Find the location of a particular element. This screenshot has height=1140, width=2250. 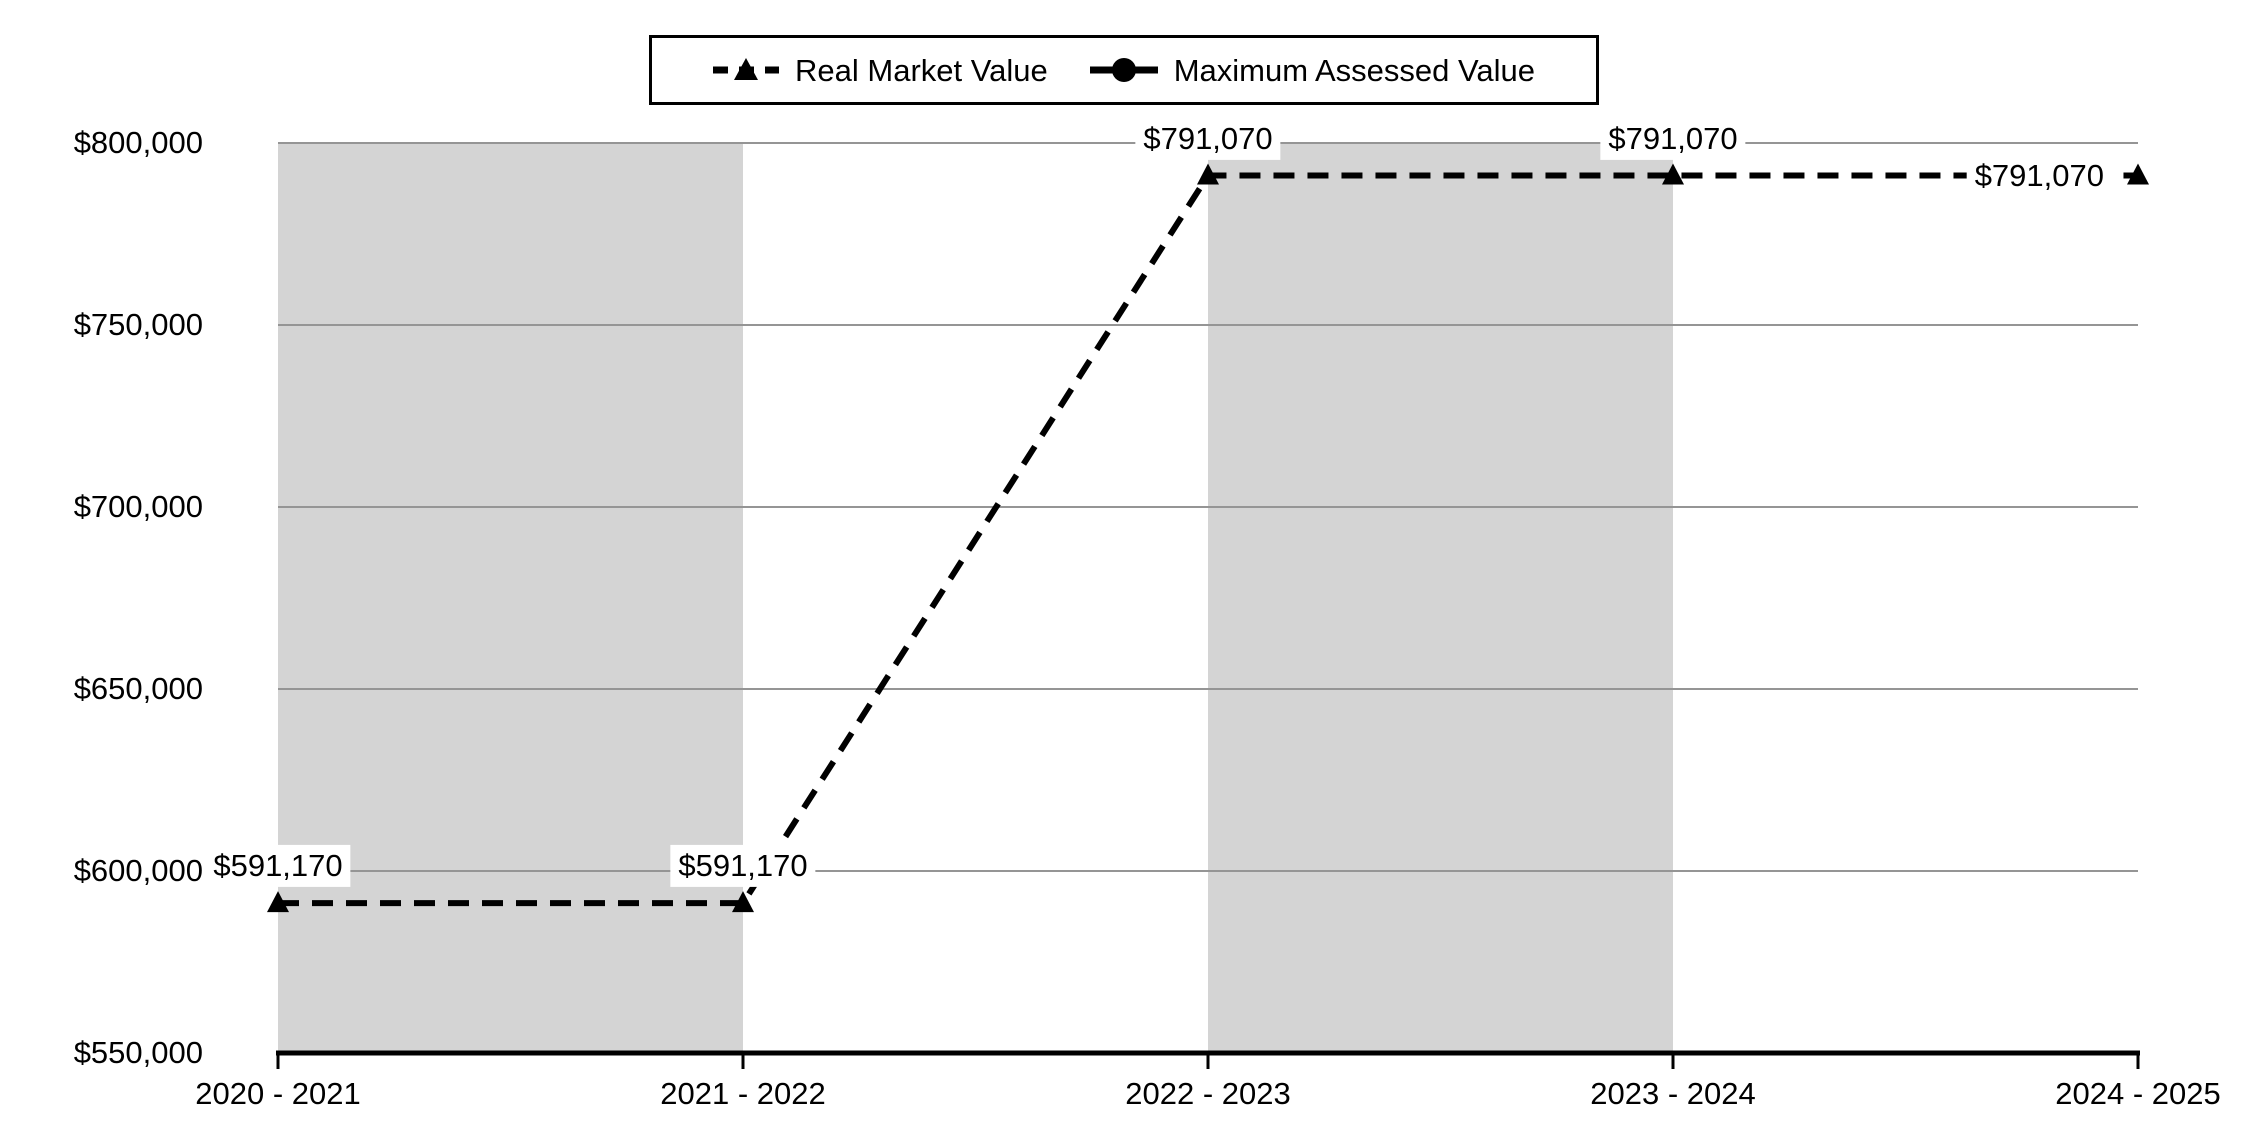

y-axis-label: $650,000 is located at coordinates (138, 688).